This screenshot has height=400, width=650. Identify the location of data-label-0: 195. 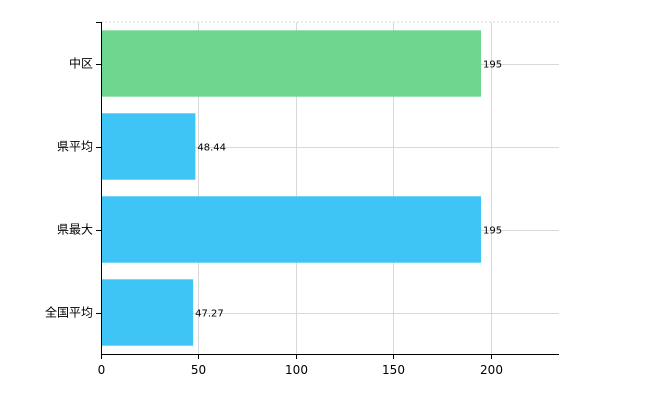
(492, 65).